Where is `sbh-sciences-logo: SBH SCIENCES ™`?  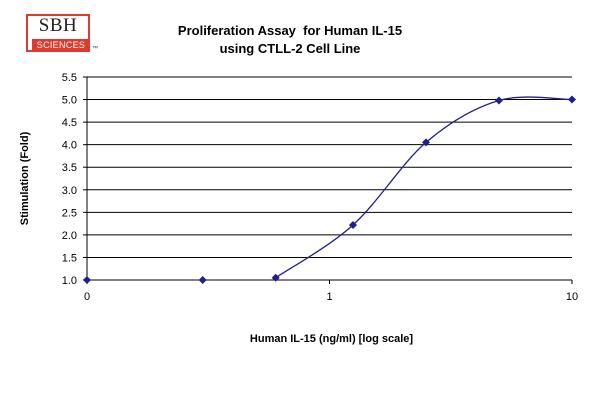 sbh-sciences-logo: SBH SCIENCES ™ is located at coordinates (64, 35).